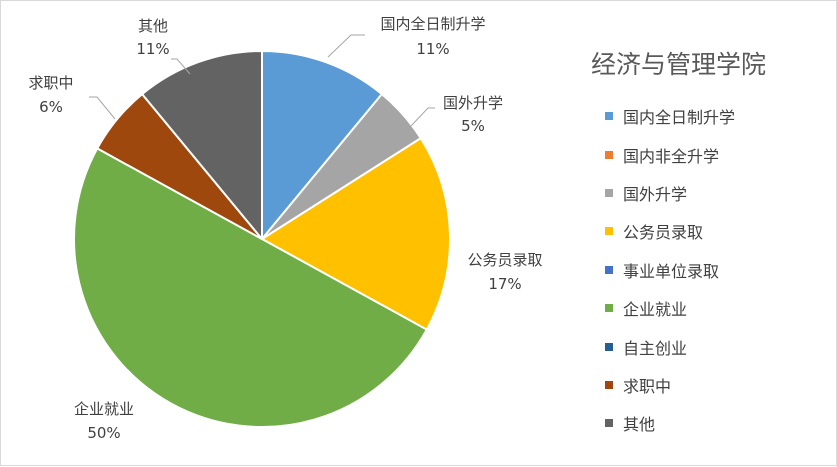 This screenshot has width=837, height=467. Describe the element at coordinates (153, 26) in the screenshot. I see `data-label-category: 其他` at that location.